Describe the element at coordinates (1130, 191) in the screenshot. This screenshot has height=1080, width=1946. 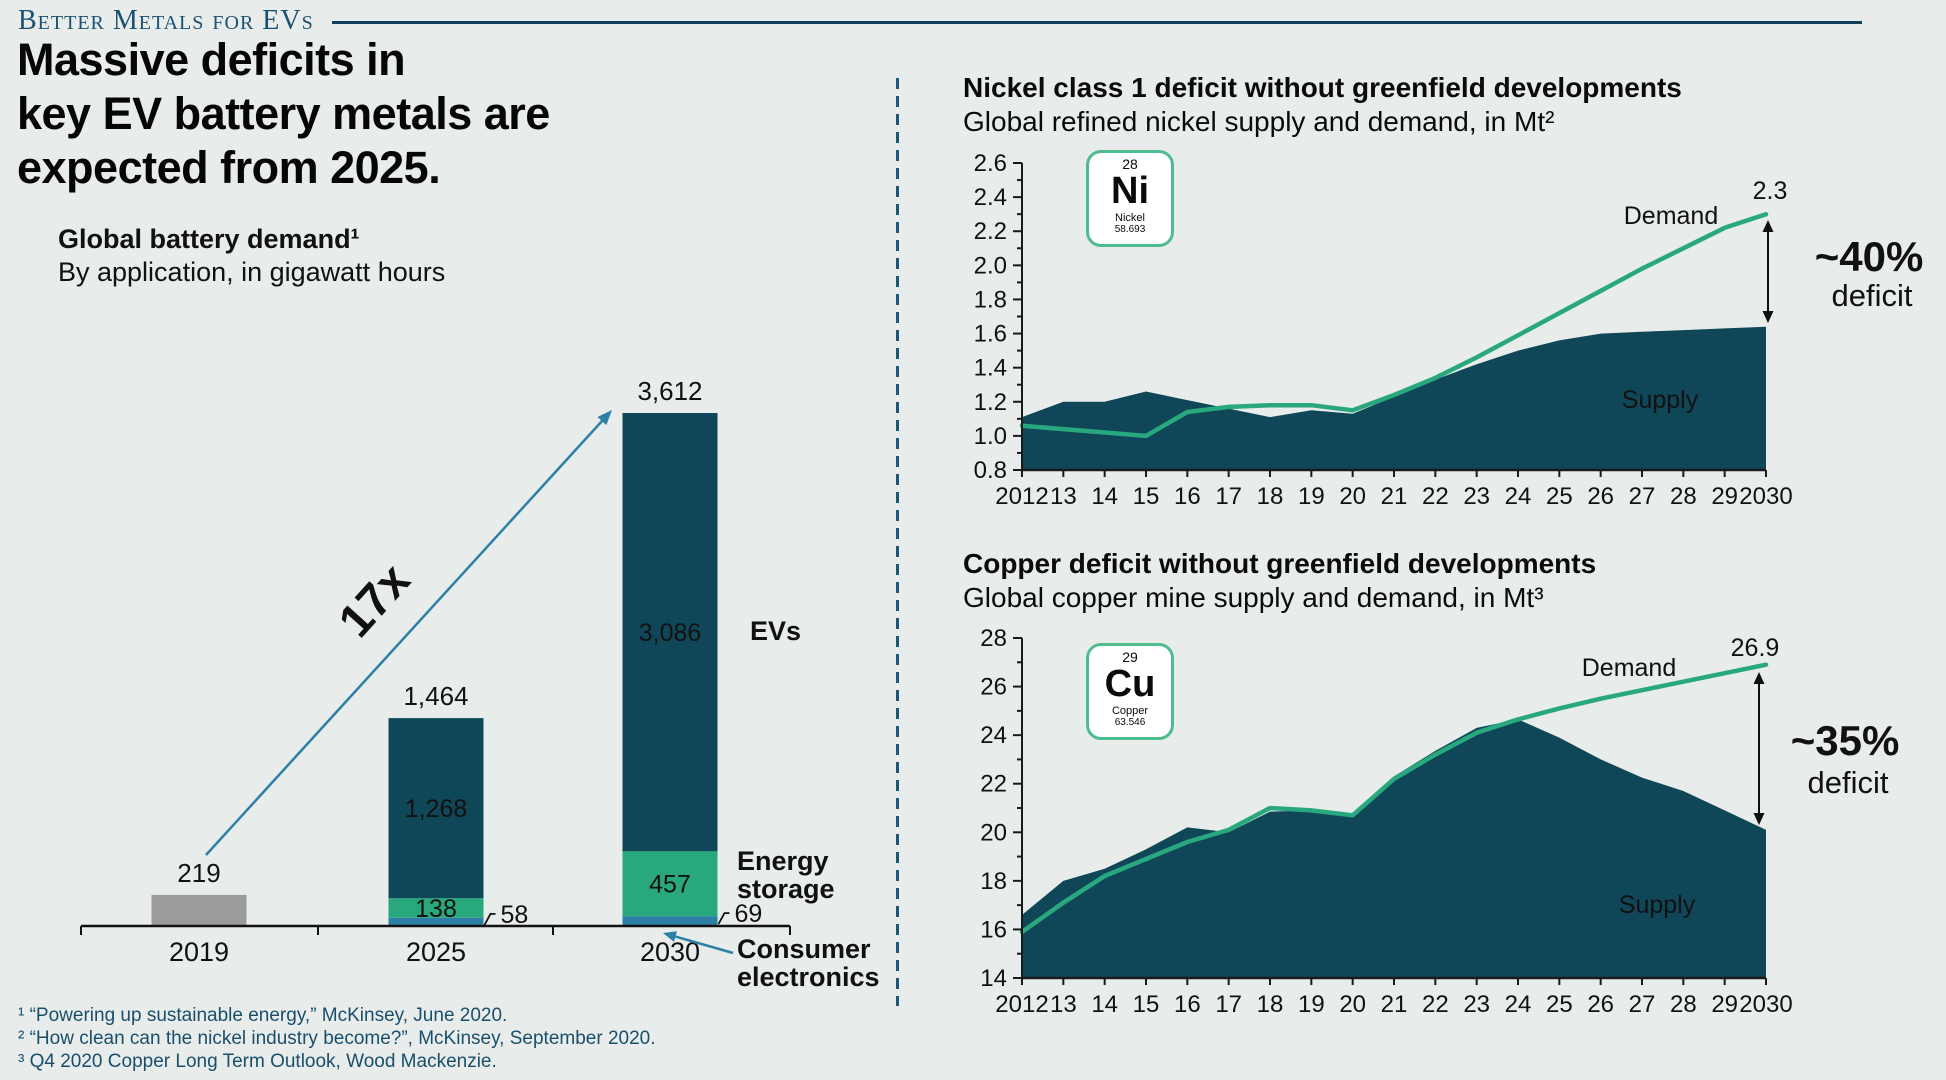
I see `element-symbol: Ni` at that location.